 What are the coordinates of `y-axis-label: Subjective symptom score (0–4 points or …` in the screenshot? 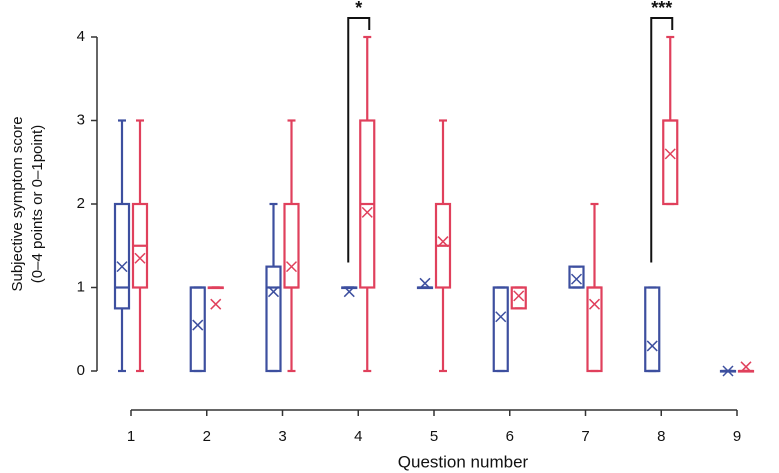 It's located at (27, 203).